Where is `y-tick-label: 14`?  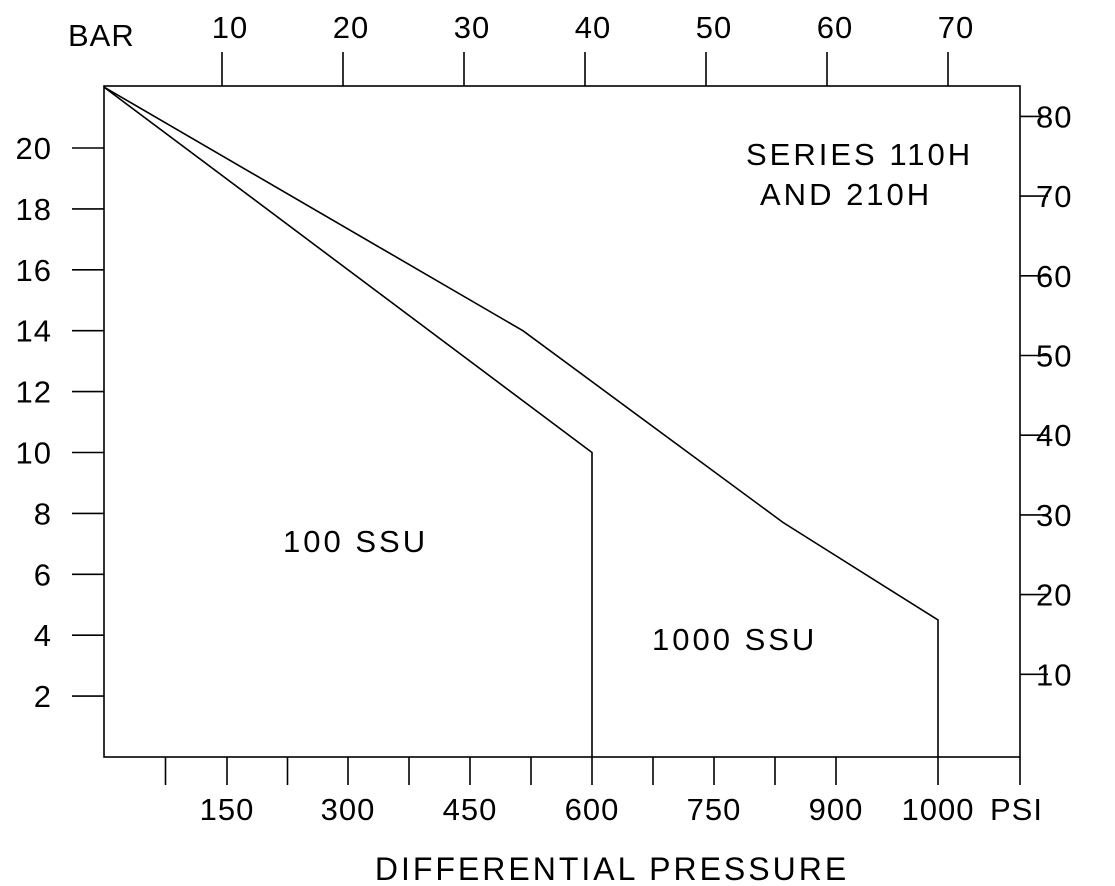
y-tick-label: 14 is located at coordinates (34, 331).